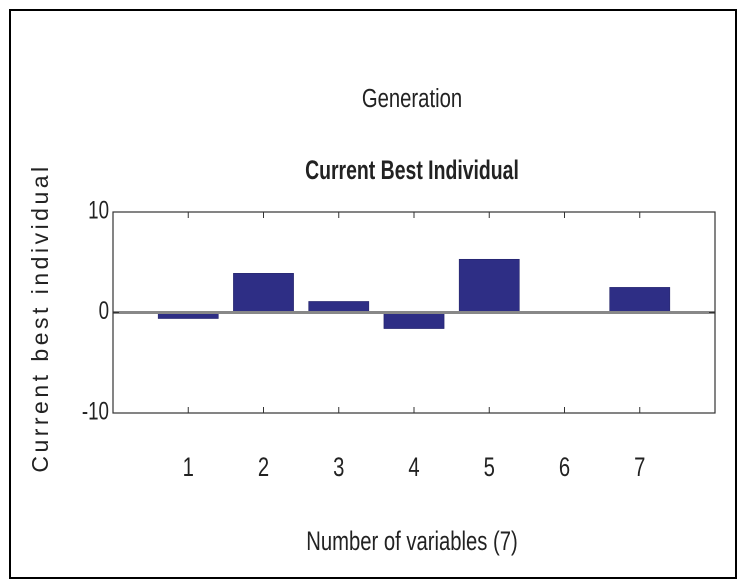  What do you see at coordinates (98, 210) in the screenshot?
I see `y-tick-label: 10` at bounding box center [98, 210].